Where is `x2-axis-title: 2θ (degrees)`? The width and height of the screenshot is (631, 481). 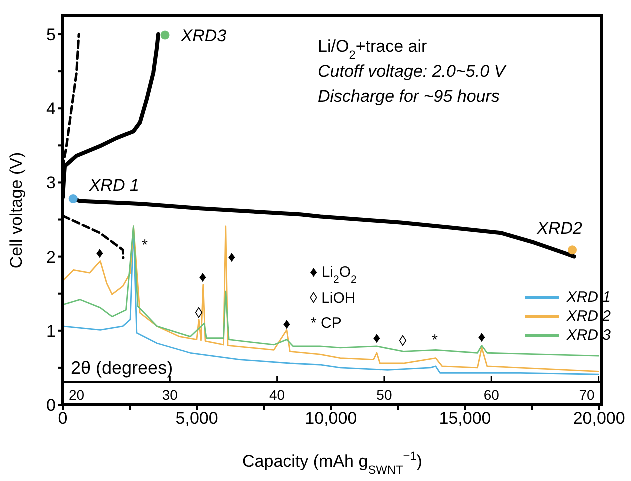
x2-axis-title: 2θ (degrees) is located at coordinates (122, 368).